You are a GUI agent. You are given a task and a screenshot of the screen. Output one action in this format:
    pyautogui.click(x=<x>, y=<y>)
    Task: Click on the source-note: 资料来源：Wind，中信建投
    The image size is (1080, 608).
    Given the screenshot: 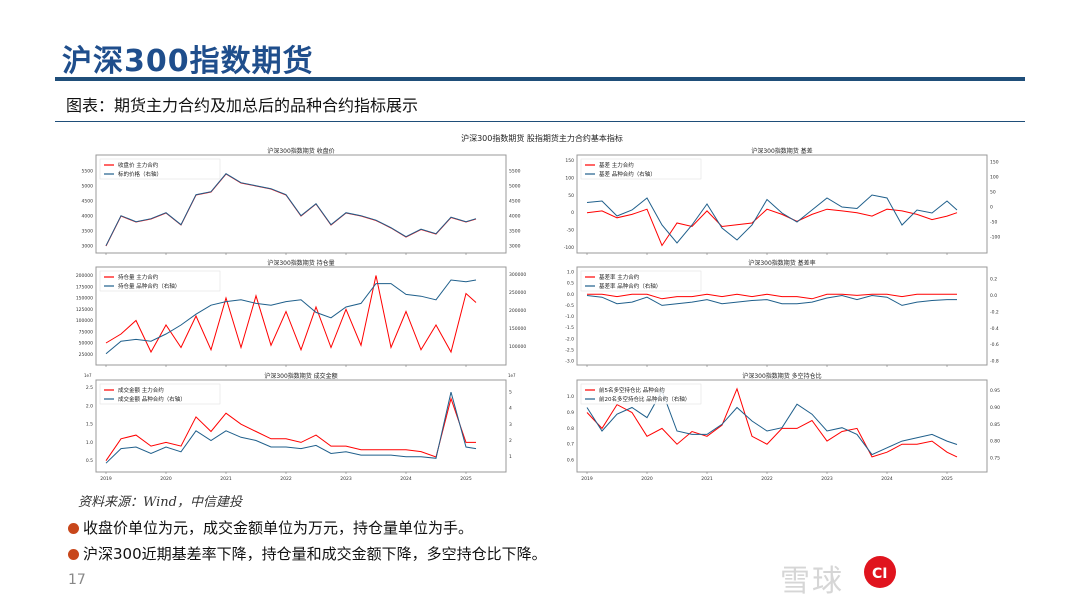 What is the action you would take?
    pyautogui.click(x=160, y=502)
    